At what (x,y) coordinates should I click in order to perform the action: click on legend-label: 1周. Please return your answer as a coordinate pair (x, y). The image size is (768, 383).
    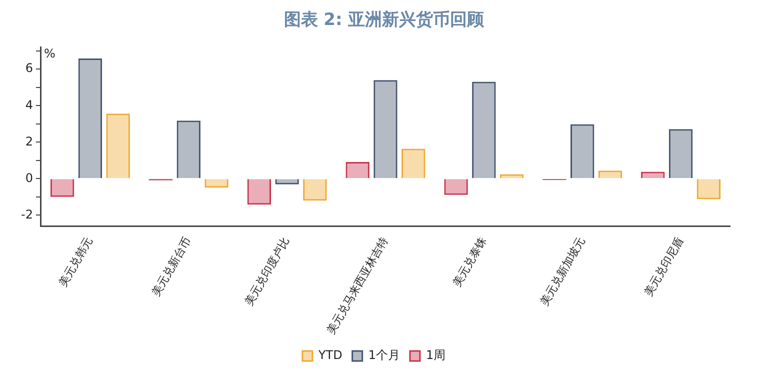
    Looking at the image, I should click on (436, 355).